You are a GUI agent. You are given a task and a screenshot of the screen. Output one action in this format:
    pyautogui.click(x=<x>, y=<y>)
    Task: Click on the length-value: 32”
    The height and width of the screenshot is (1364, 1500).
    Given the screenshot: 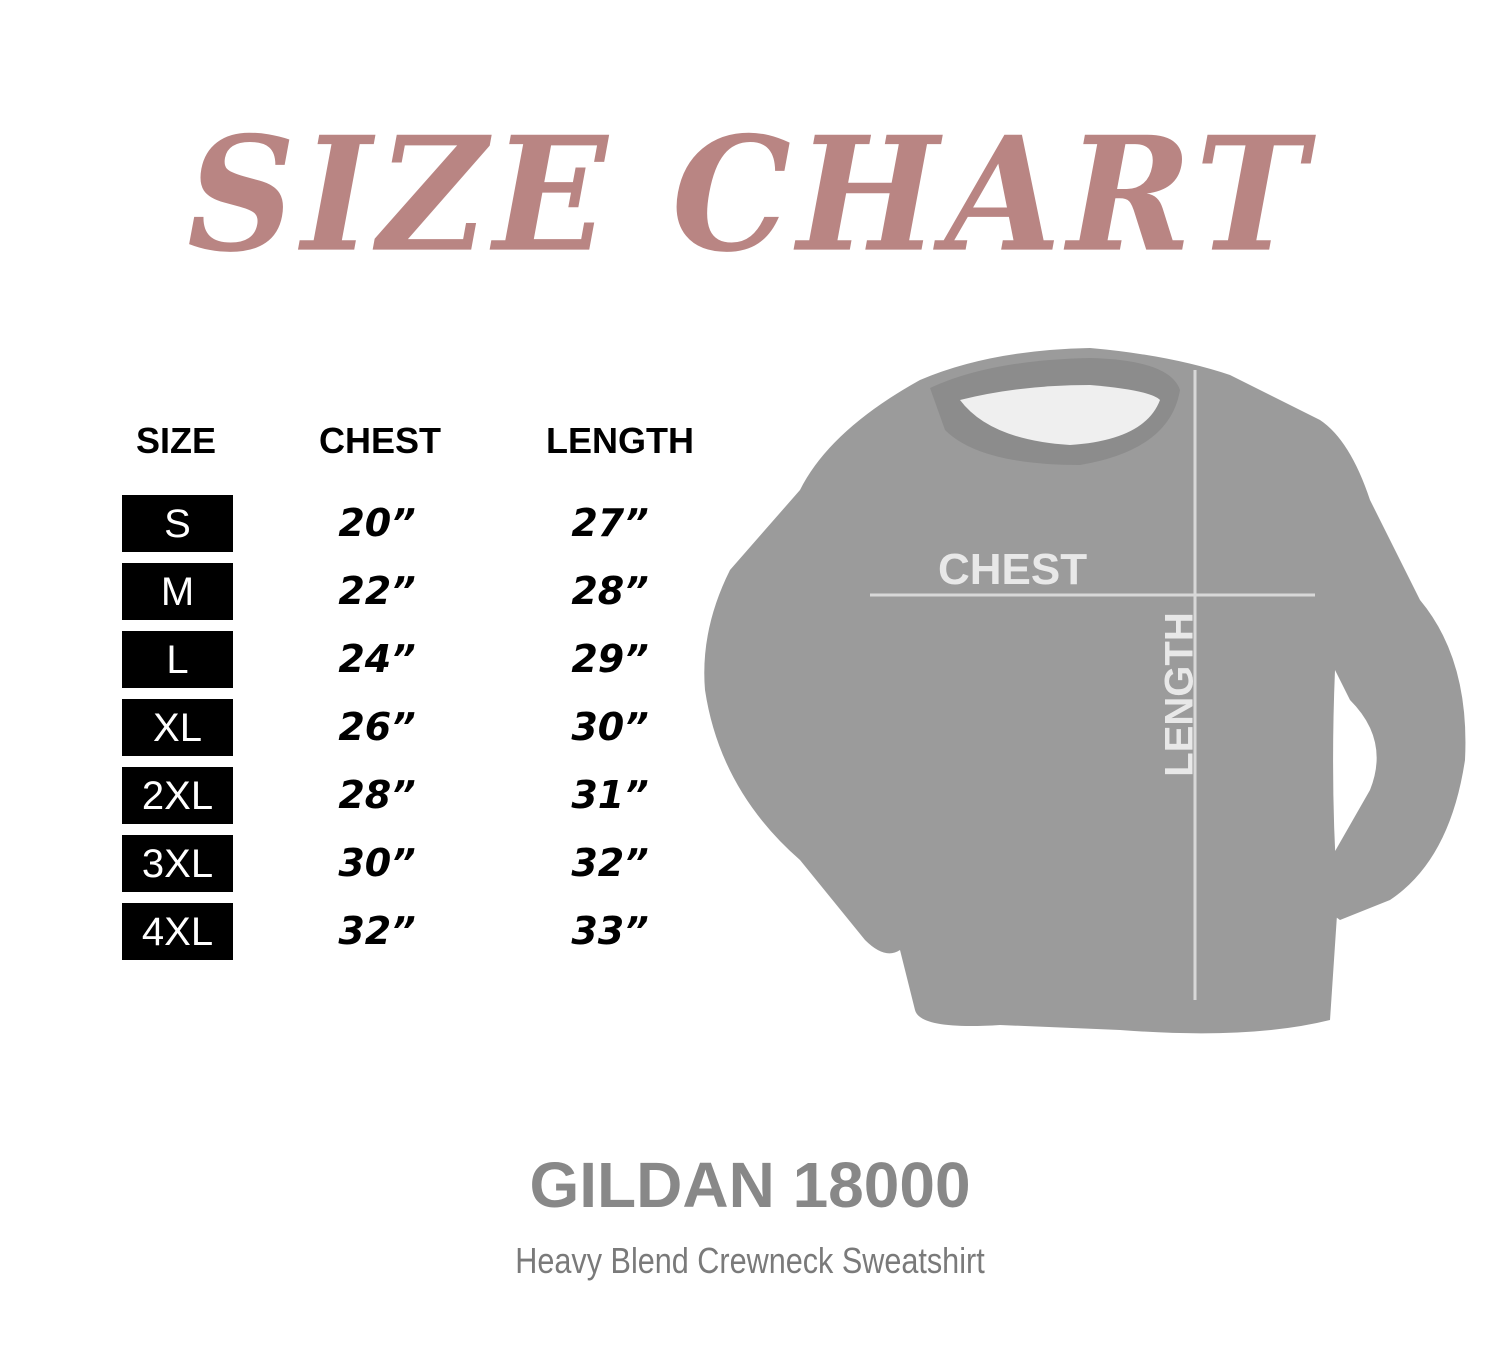 What is the action you would take?
    pyautogui.click(x=610, y=863)
    